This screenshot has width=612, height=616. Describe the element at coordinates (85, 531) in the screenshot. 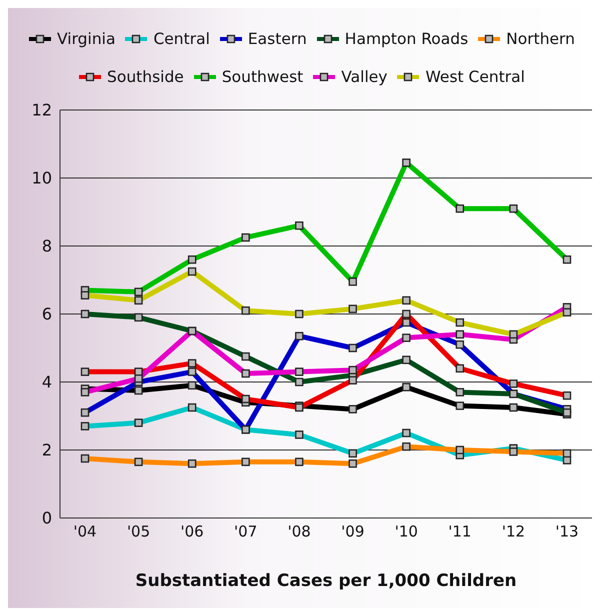

I see `x-tick-label: '04` at that location.